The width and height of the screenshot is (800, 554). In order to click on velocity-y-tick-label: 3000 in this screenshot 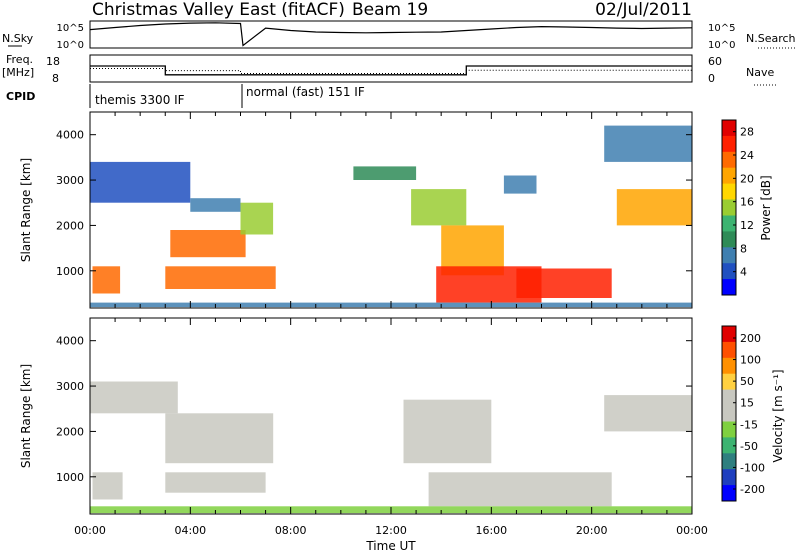, I will do `click(70, 386)`.